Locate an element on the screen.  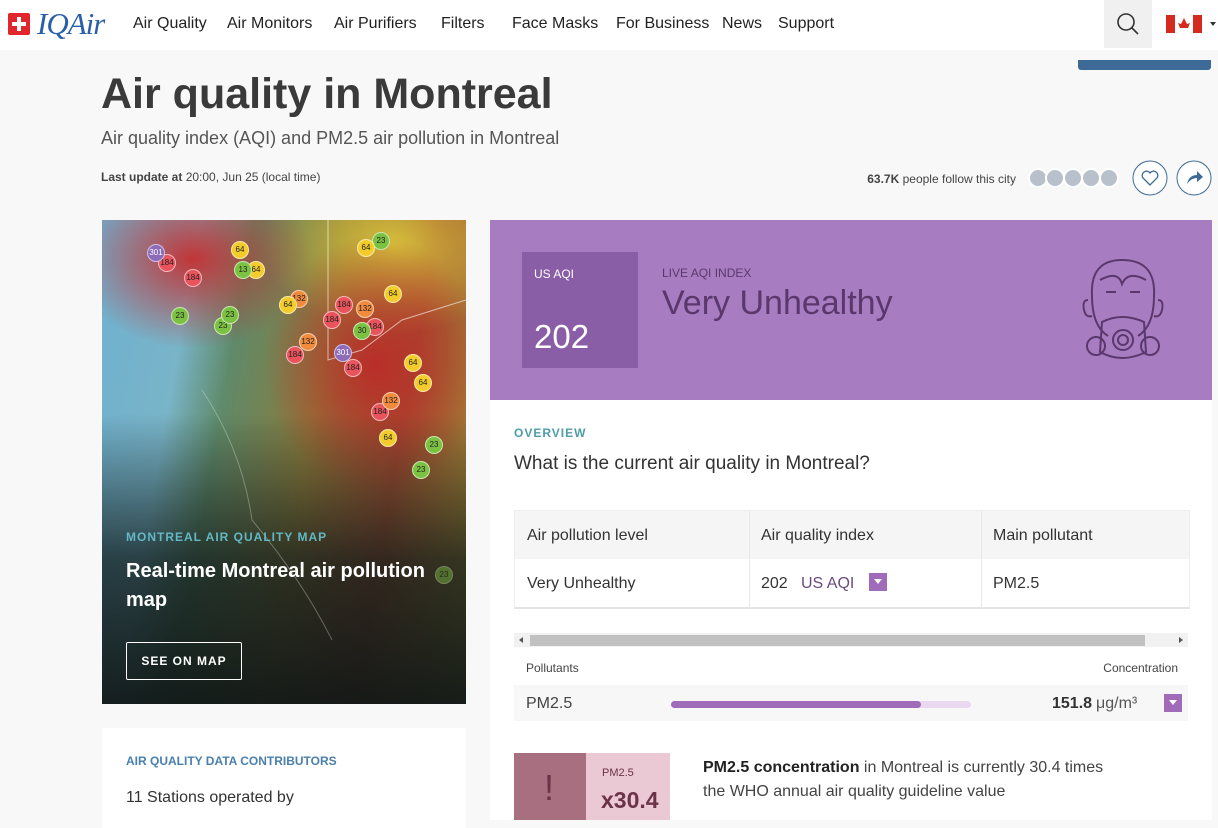
pollutant-unit: μg/m³ is located at coordinates (1117, 703).